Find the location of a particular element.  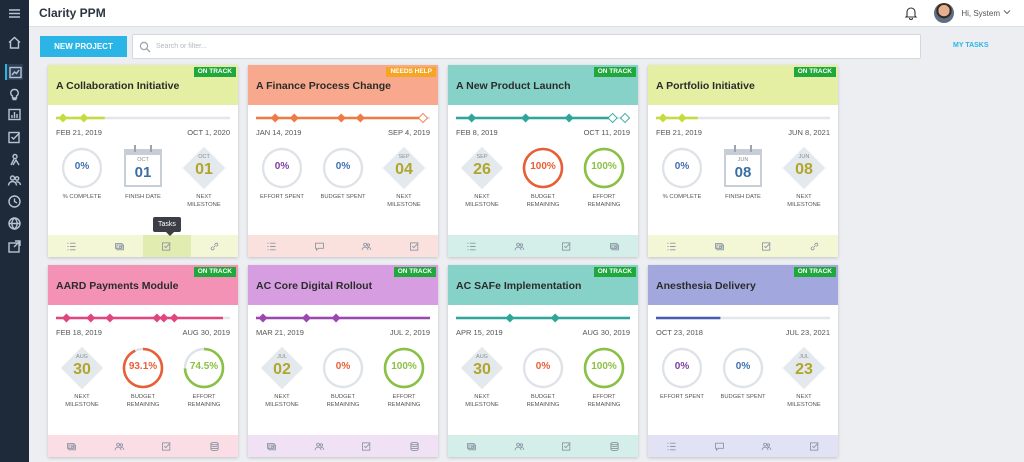

sidebar-resources-button is located at coordinates (14, 159).